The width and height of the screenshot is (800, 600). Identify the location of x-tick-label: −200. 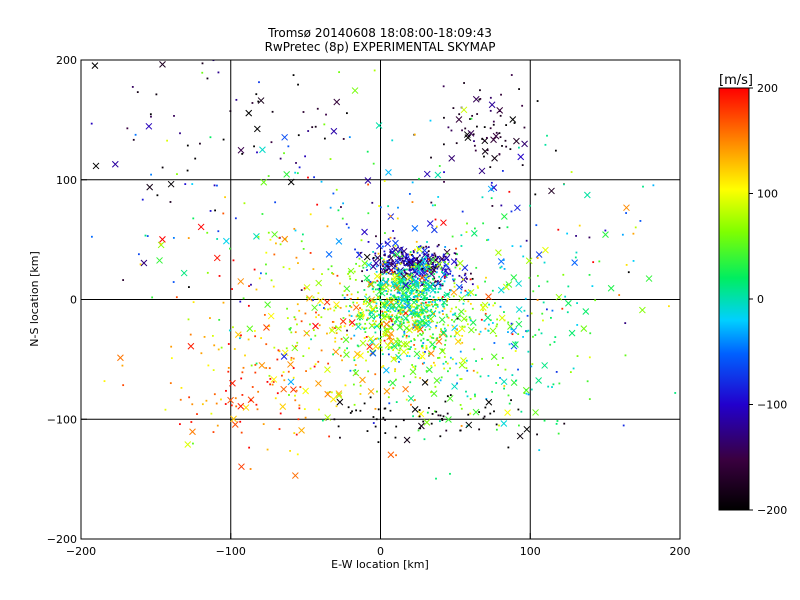
(81, 551).